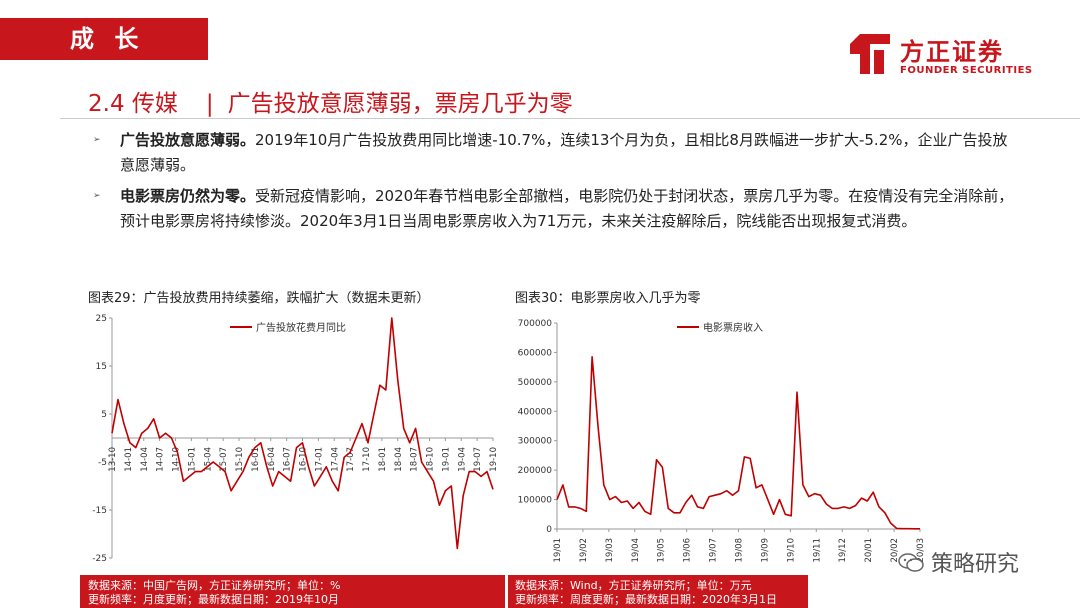  Describe the element at coordinates (188, 140) in the screenshot. I see `bullet-lead: 广告投放意愿薄弱。` at that location.